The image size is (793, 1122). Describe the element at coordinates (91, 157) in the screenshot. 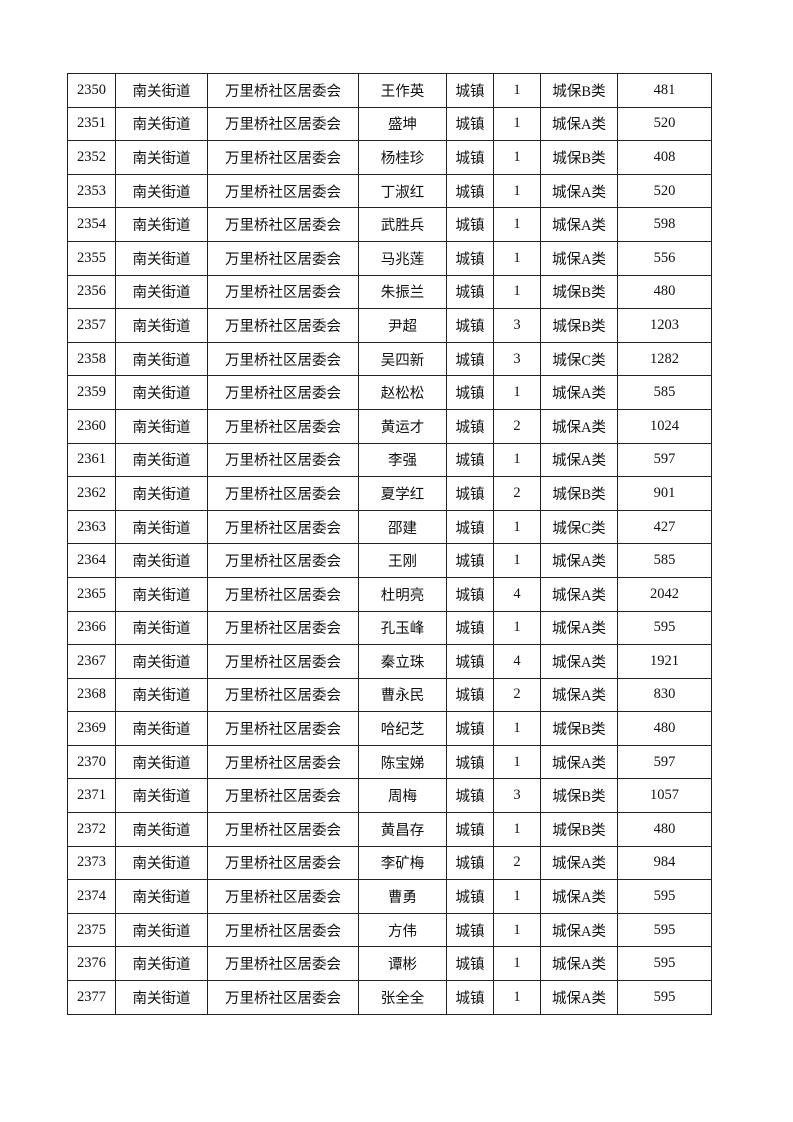

I see `cell-no: 2352` at that location.